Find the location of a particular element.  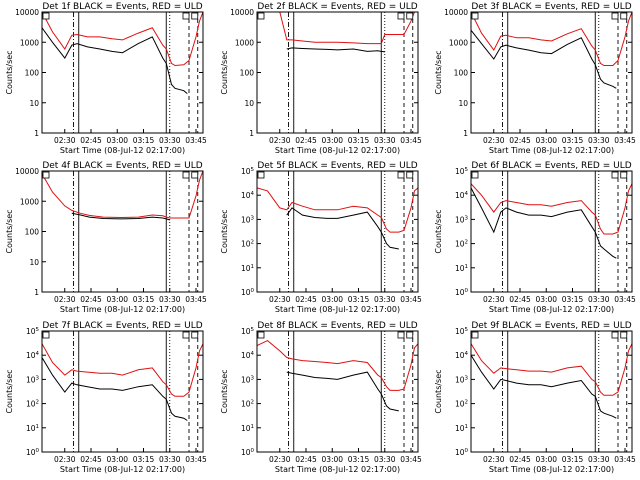

panel-title: Det 9f BLACK = Events, RED = ULD is located at coordinates (551, 326).